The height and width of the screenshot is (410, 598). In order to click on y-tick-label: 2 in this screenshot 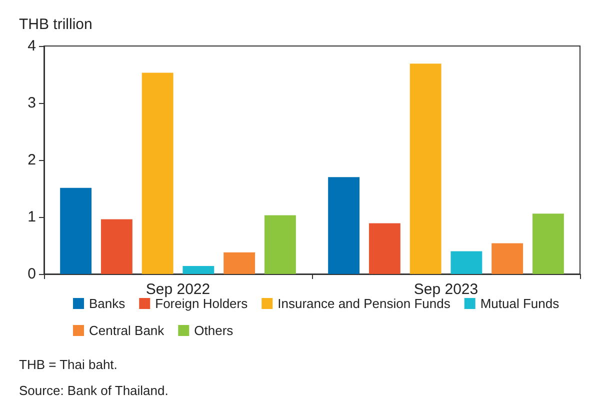, I will do `click(32, 160)`.